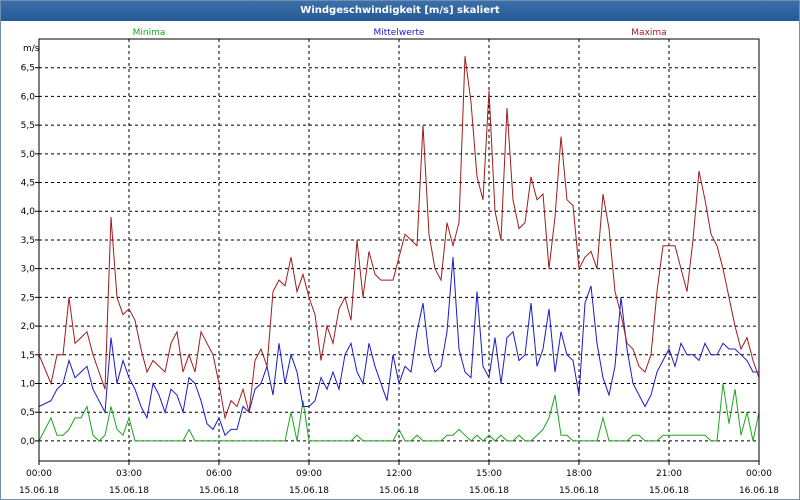 This screenshot has height=500, width=800. I want to click on x-tick-time: 12:00, so click(399, 474).